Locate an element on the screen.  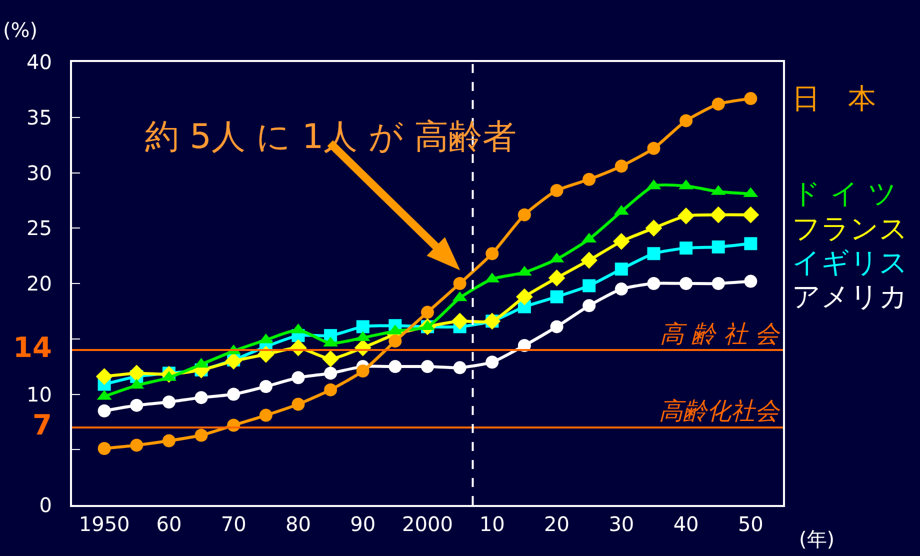
y-axis-title: (%) is located at coordinates (20, 30).